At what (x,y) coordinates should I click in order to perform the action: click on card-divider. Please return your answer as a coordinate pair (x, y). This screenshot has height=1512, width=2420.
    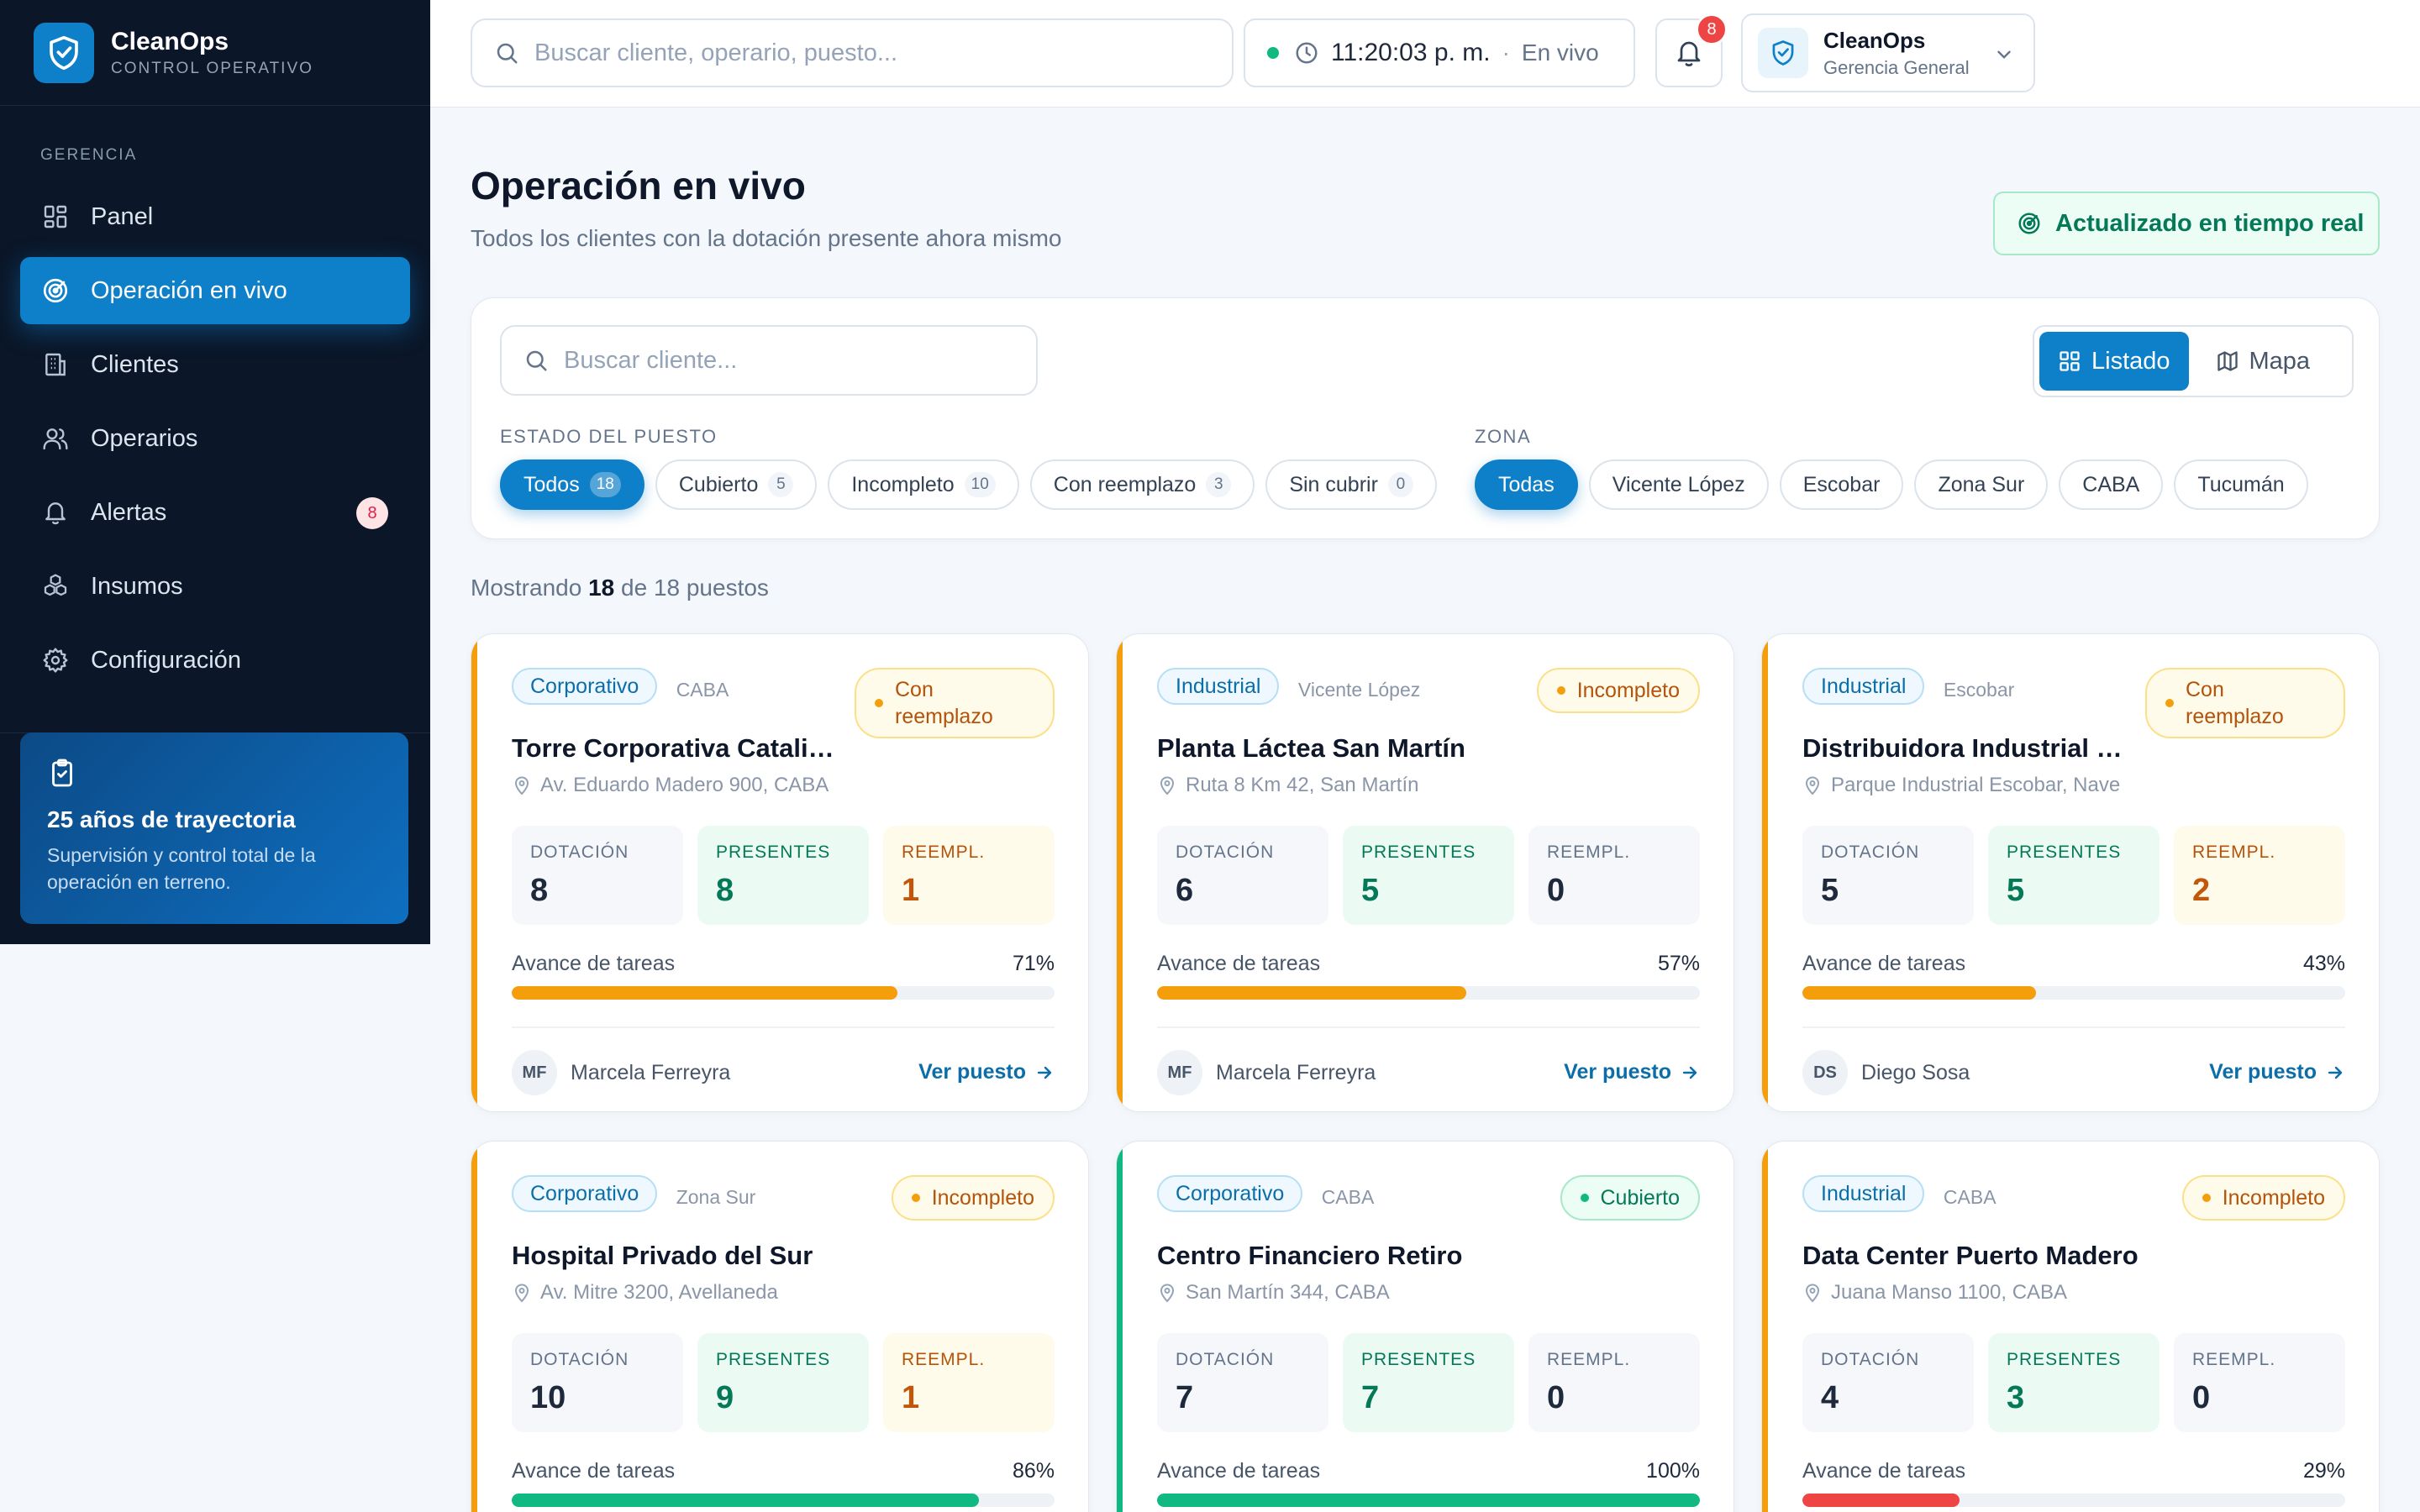
    Looking at the image, I should click on (1428, 1027).